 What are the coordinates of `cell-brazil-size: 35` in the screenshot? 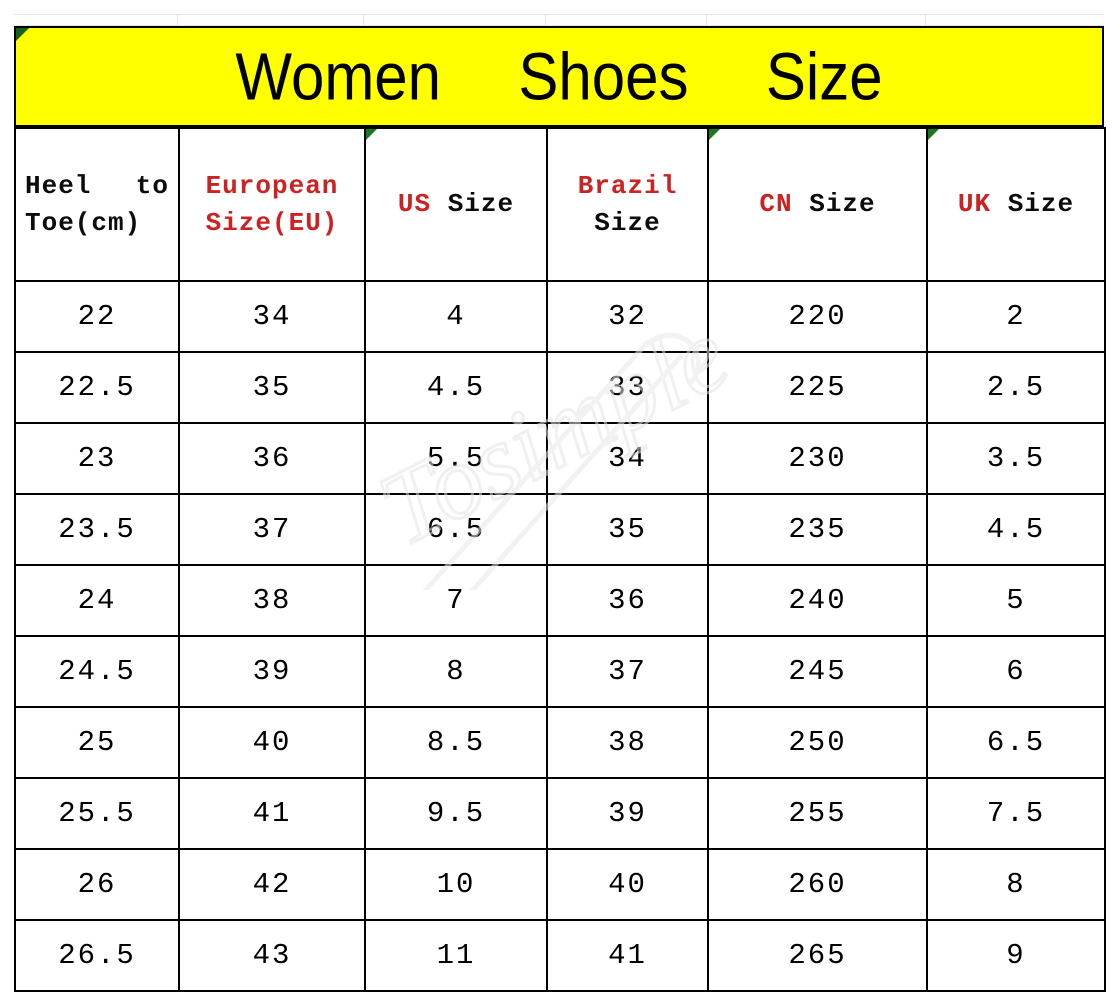 It's located at (627, 529).